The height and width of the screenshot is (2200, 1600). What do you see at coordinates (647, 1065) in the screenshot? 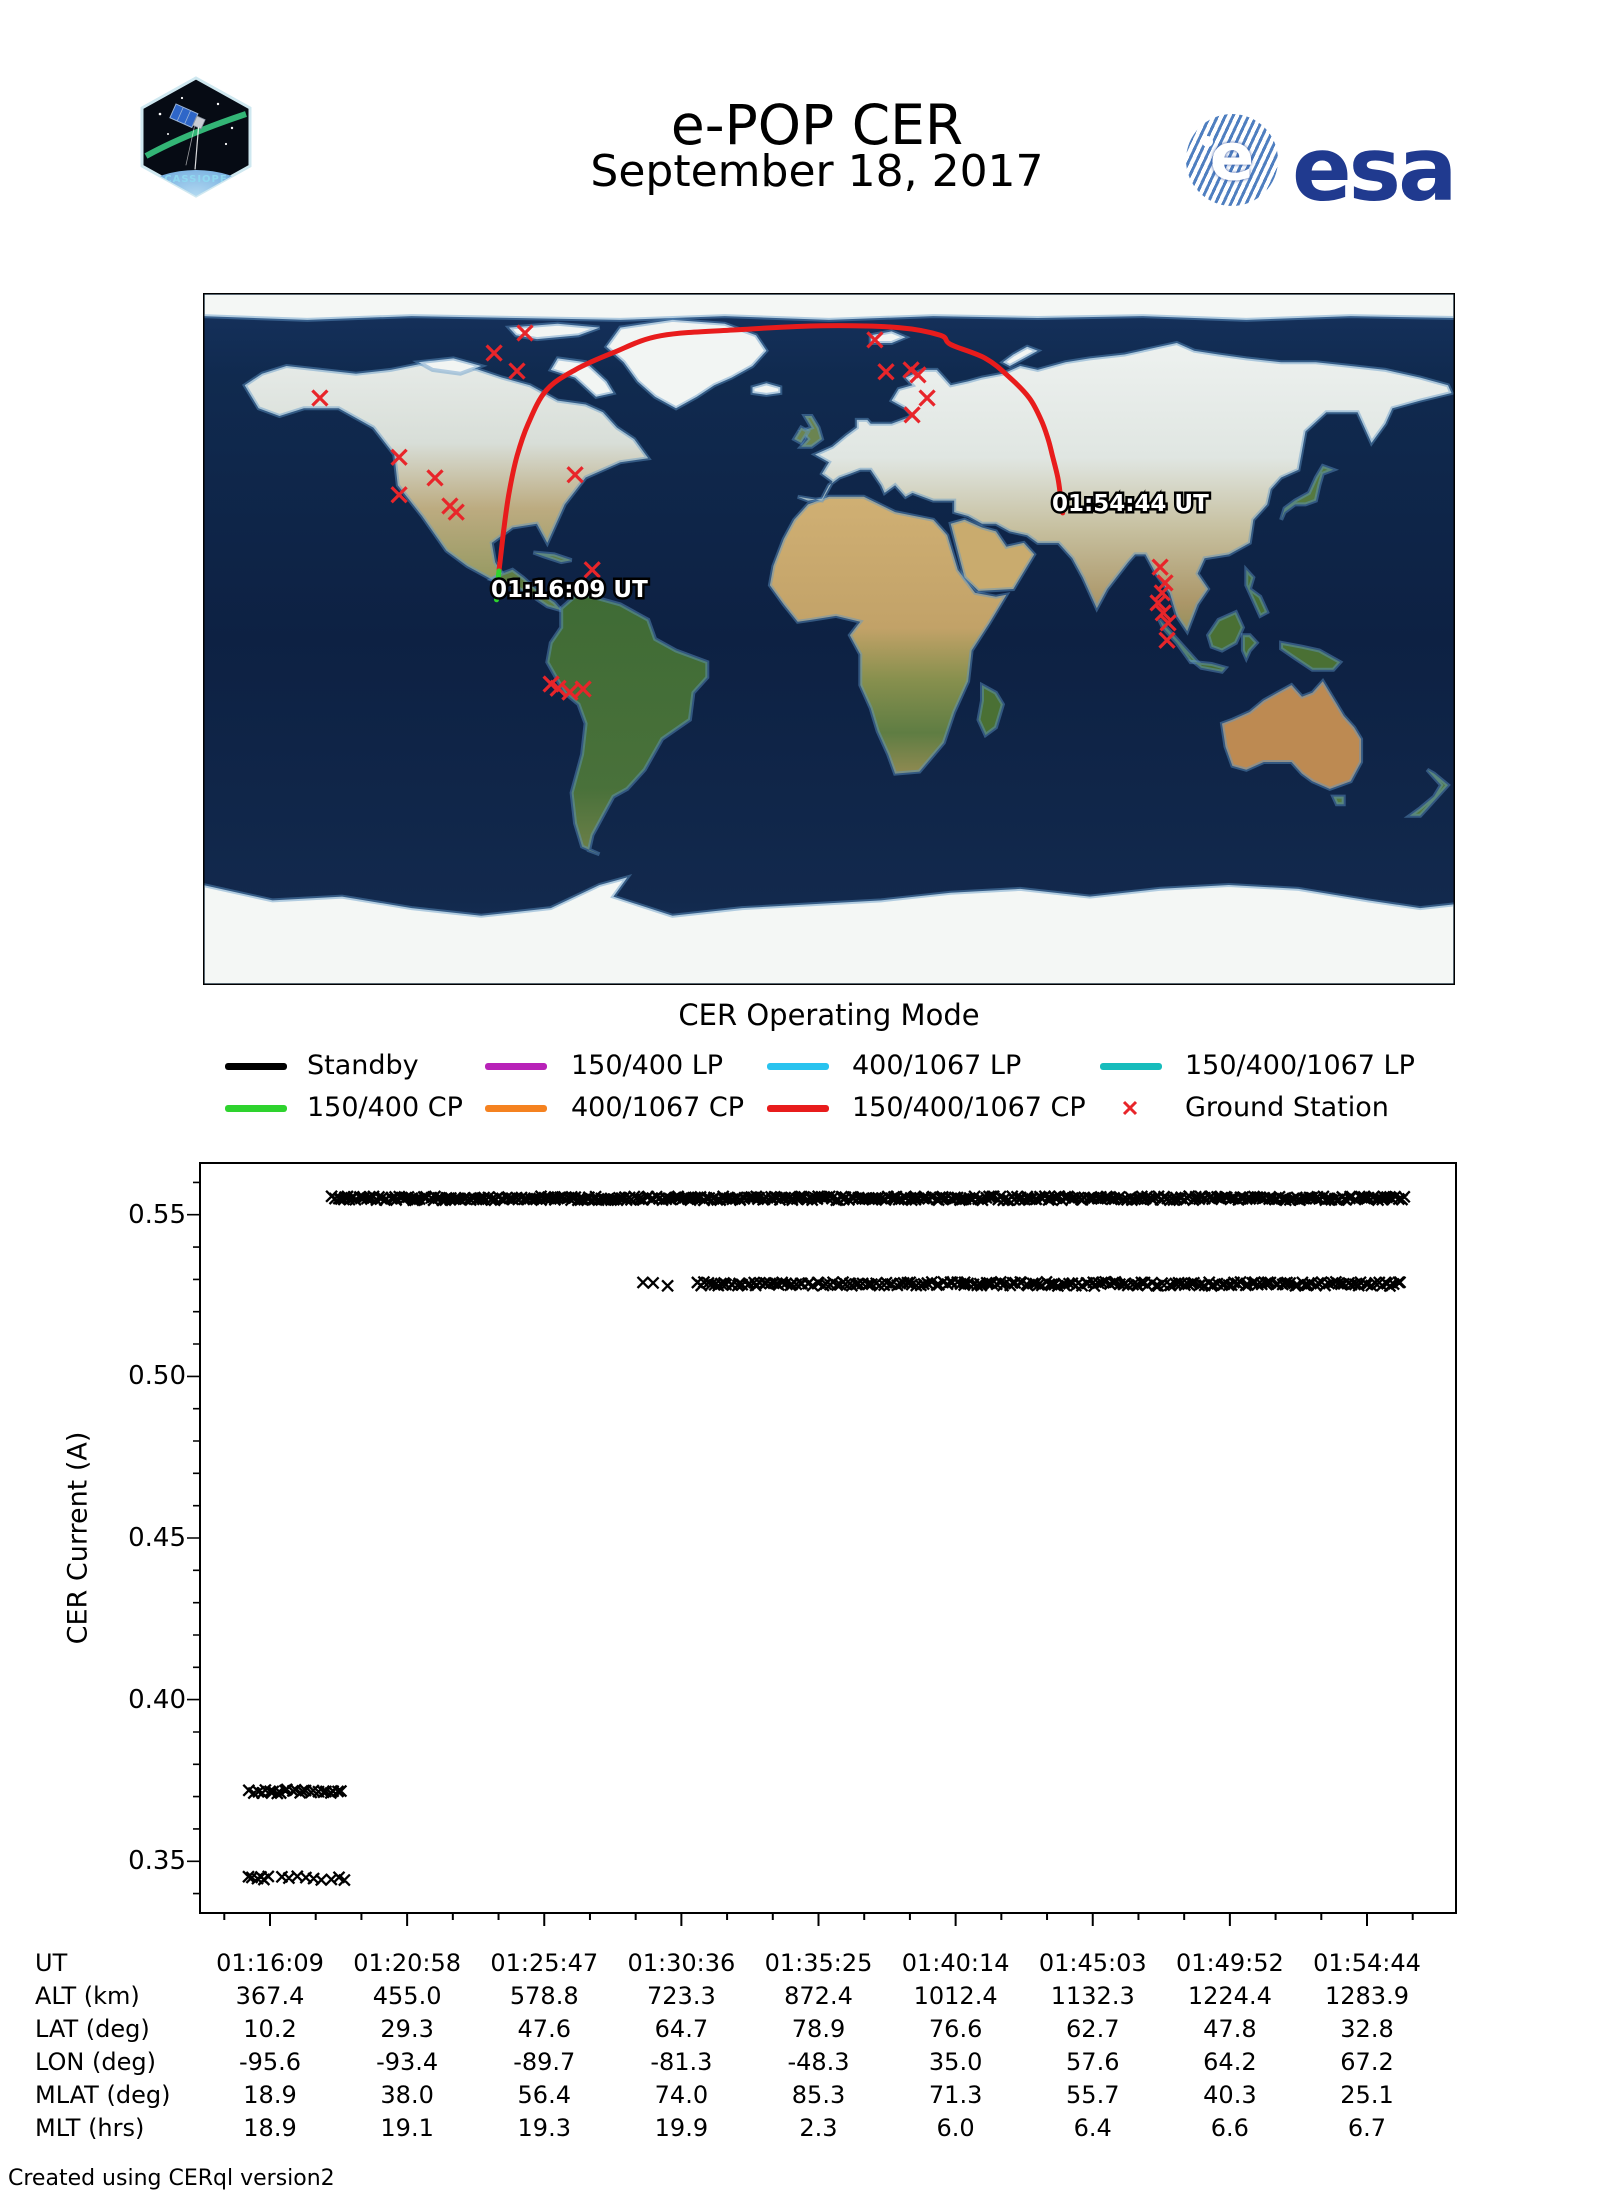
I see `legend-item-label: 150/400 LP` at bounding box center [647, 1065].